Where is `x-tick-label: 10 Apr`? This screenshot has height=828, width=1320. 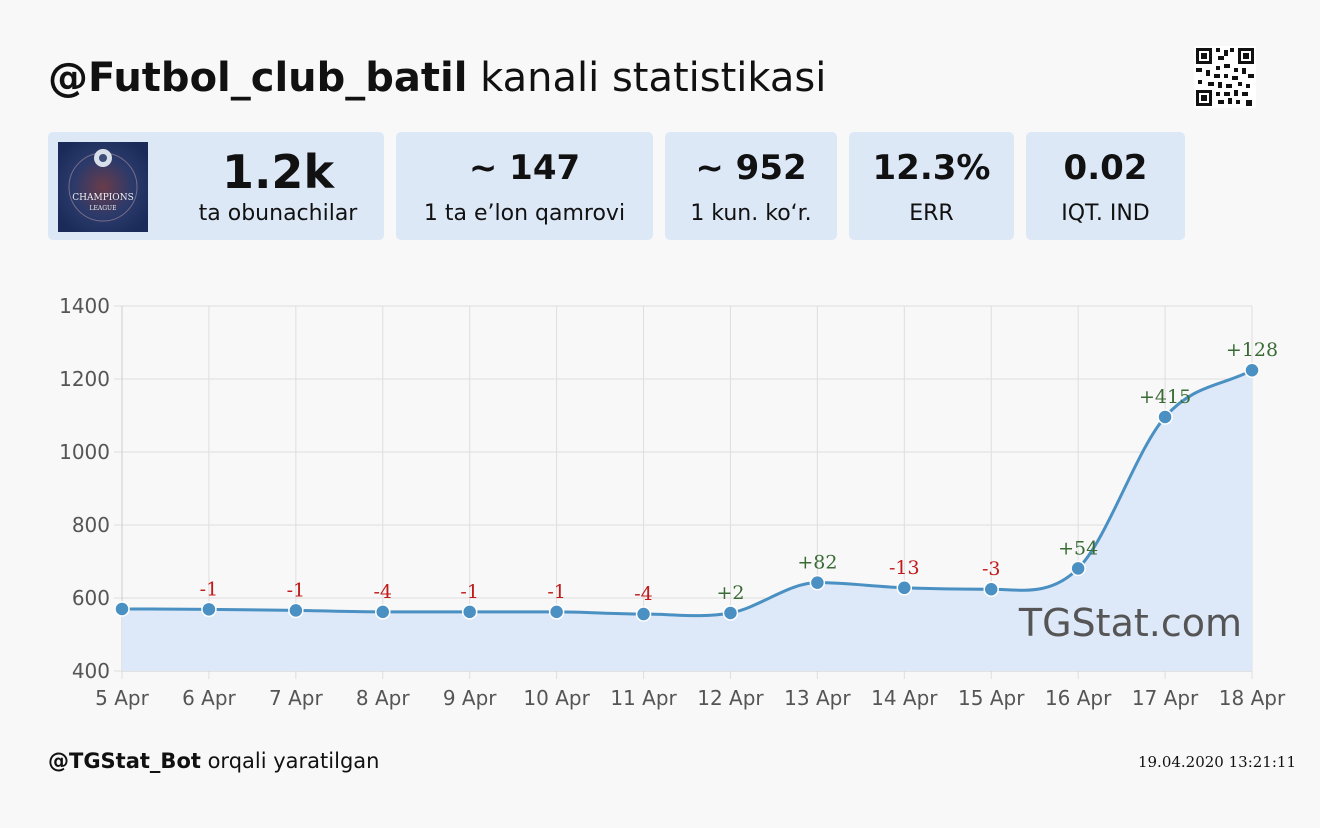
x-tick-label: 10 Apr is located at coordinates (556, 698).